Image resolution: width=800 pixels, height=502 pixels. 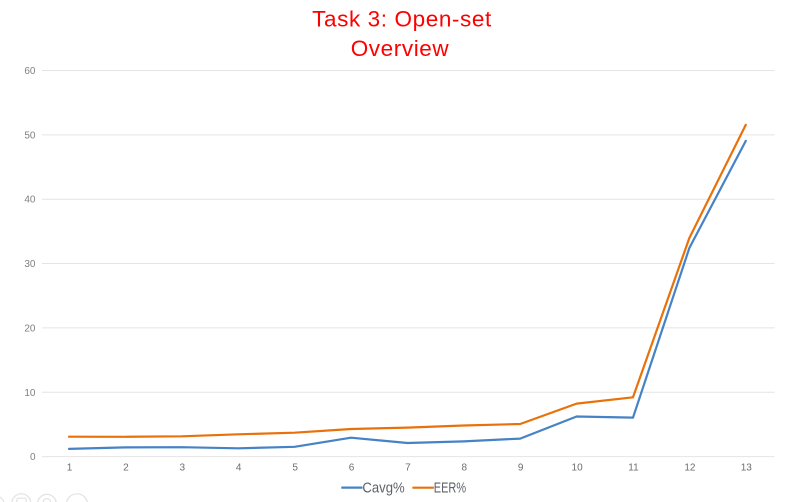 I want to click on svg-text: 2, so click(x=126, y=467).